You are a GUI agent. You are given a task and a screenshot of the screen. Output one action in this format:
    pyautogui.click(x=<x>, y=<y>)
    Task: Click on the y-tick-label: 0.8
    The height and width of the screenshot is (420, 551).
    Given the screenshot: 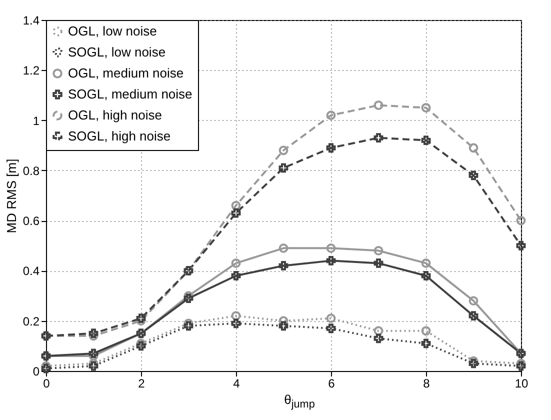 What is the action you would take?
    pyautogui.click(x=31, y=171)
    